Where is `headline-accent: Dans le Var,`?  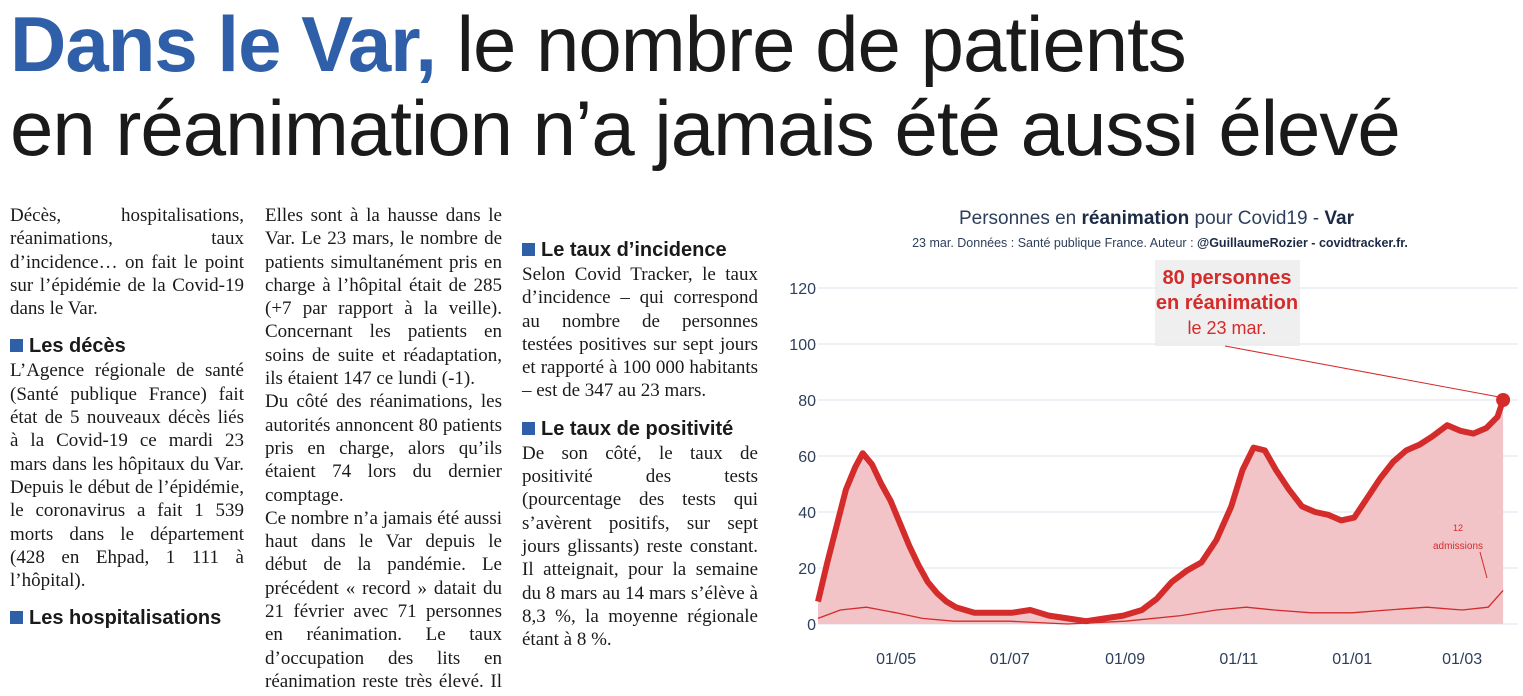
headline-accent: Dans le Var, is located at coordinates (223, 44).